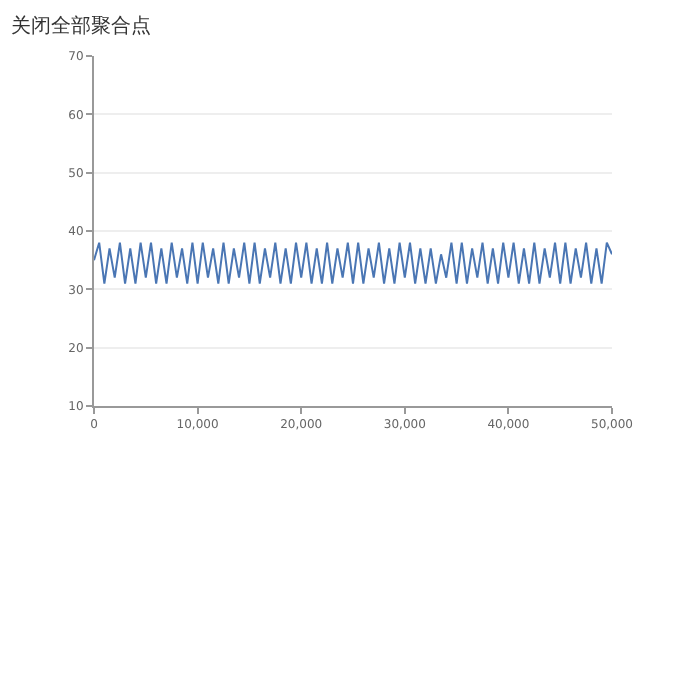  Describe the element at coordinates (80, 25) in the screenshot. I see `chart-title: 关闭全部聚合点` at that location.